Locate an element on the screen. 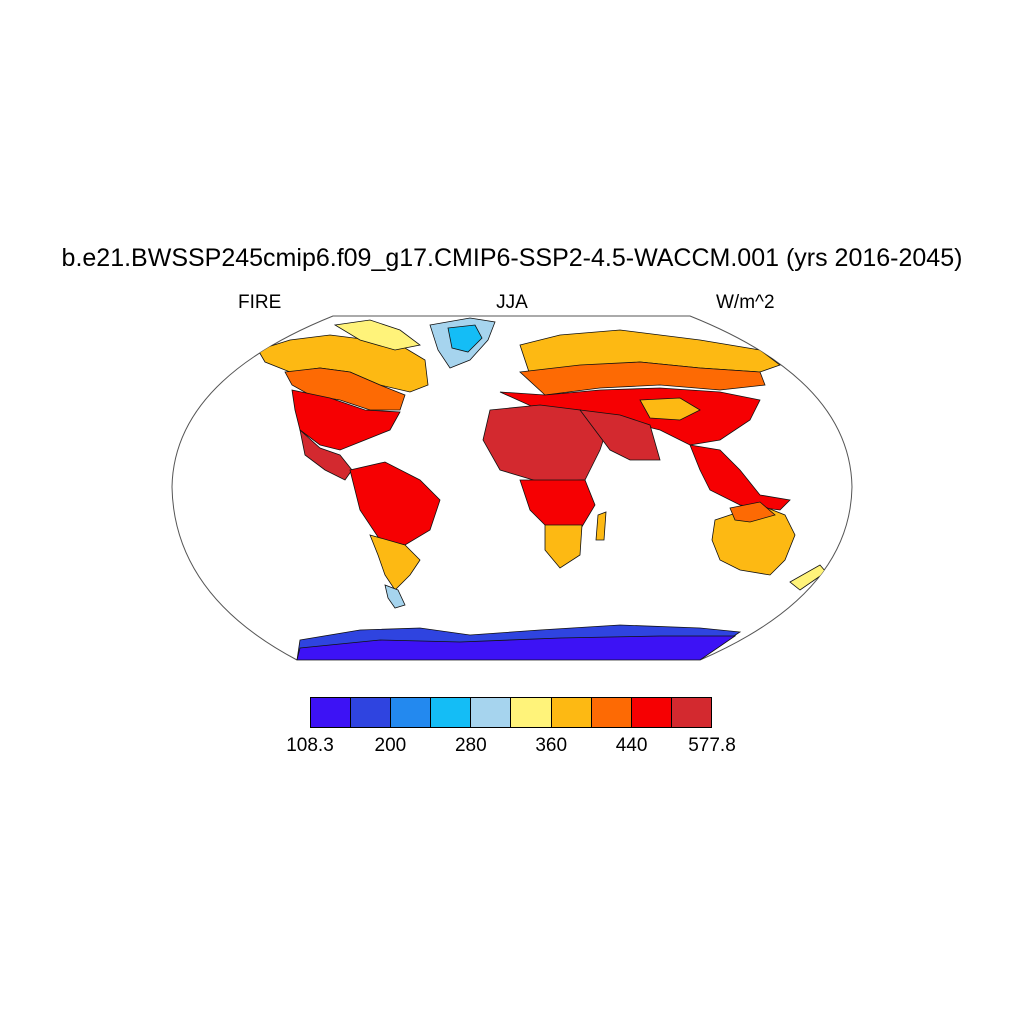  arctic-islands is located at coordinates (377, 335).